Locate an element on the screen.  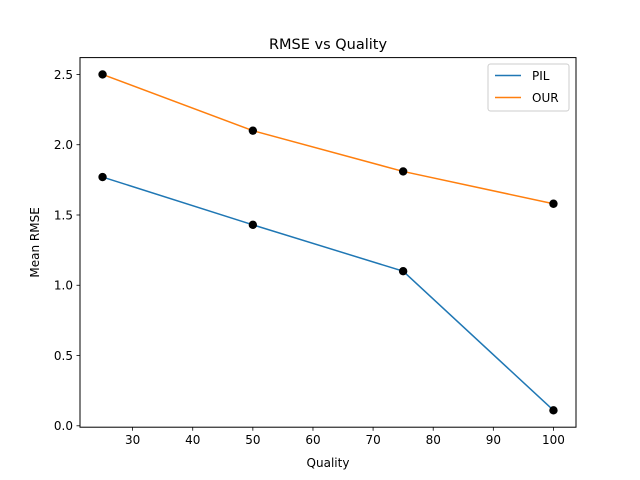
y-tick-label: 1.0 is located at coordinates (63, 286).